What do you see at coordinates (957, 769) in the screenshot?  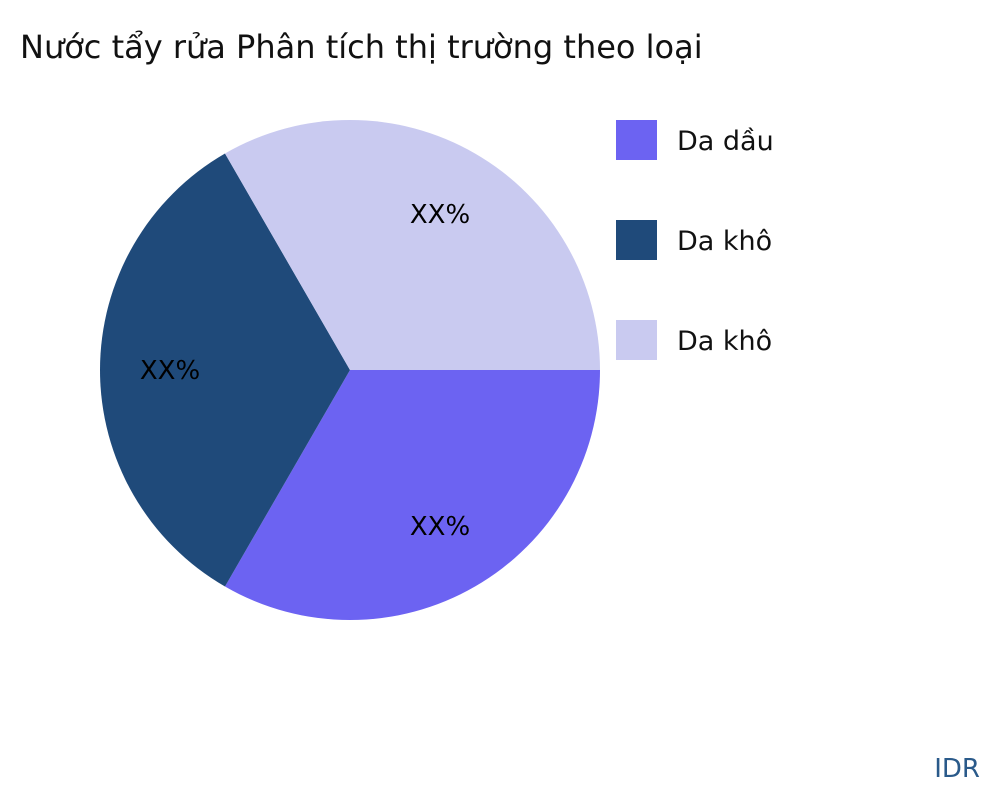 I see `watermark-logo: IDR` at bounding box center [957, 769].